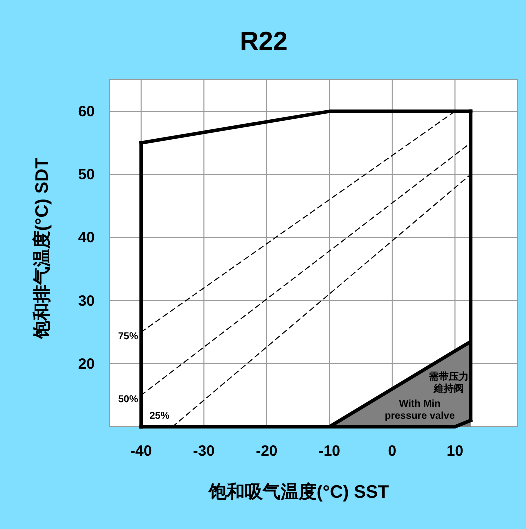  Describe the element at coordinates (86, 301) in the screenshot. I see `y-tick-label: 30` at that location.